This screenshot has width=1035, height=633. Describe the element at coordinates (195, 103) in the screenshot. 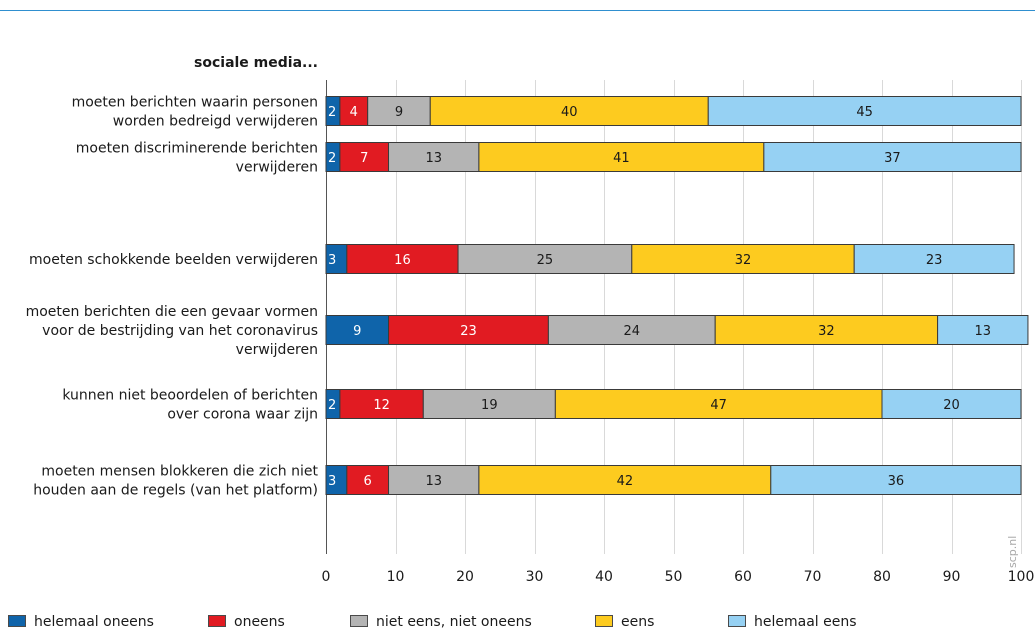

I see `category-label: moeten berichten waarin personen` at that location.